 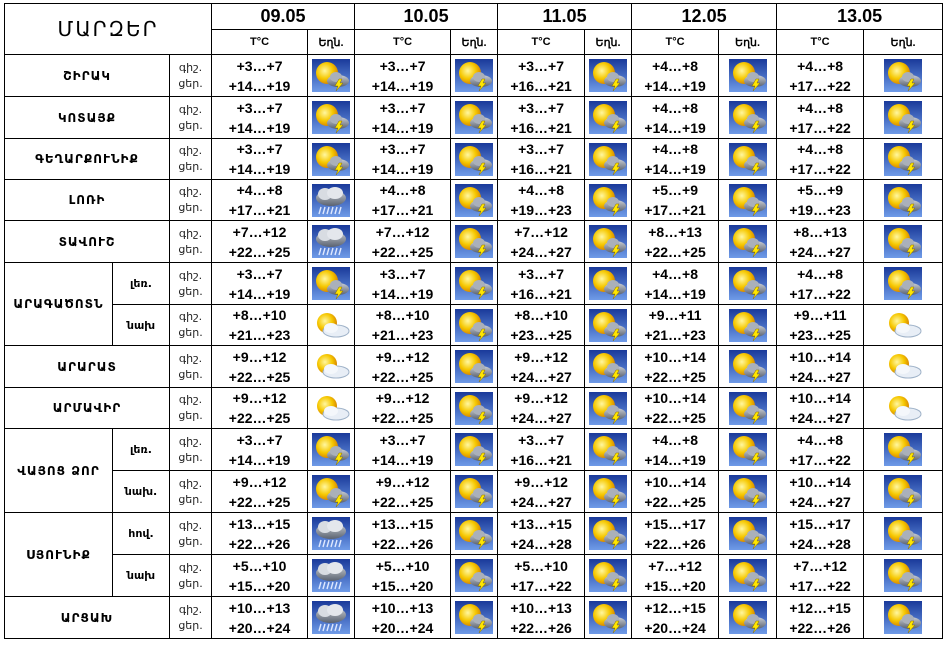 What do you see at coordinates (675, 200) in the screenshot?
I see `temperature-cell: +5…+9 +17…+21` at bounding box center [675, 200].